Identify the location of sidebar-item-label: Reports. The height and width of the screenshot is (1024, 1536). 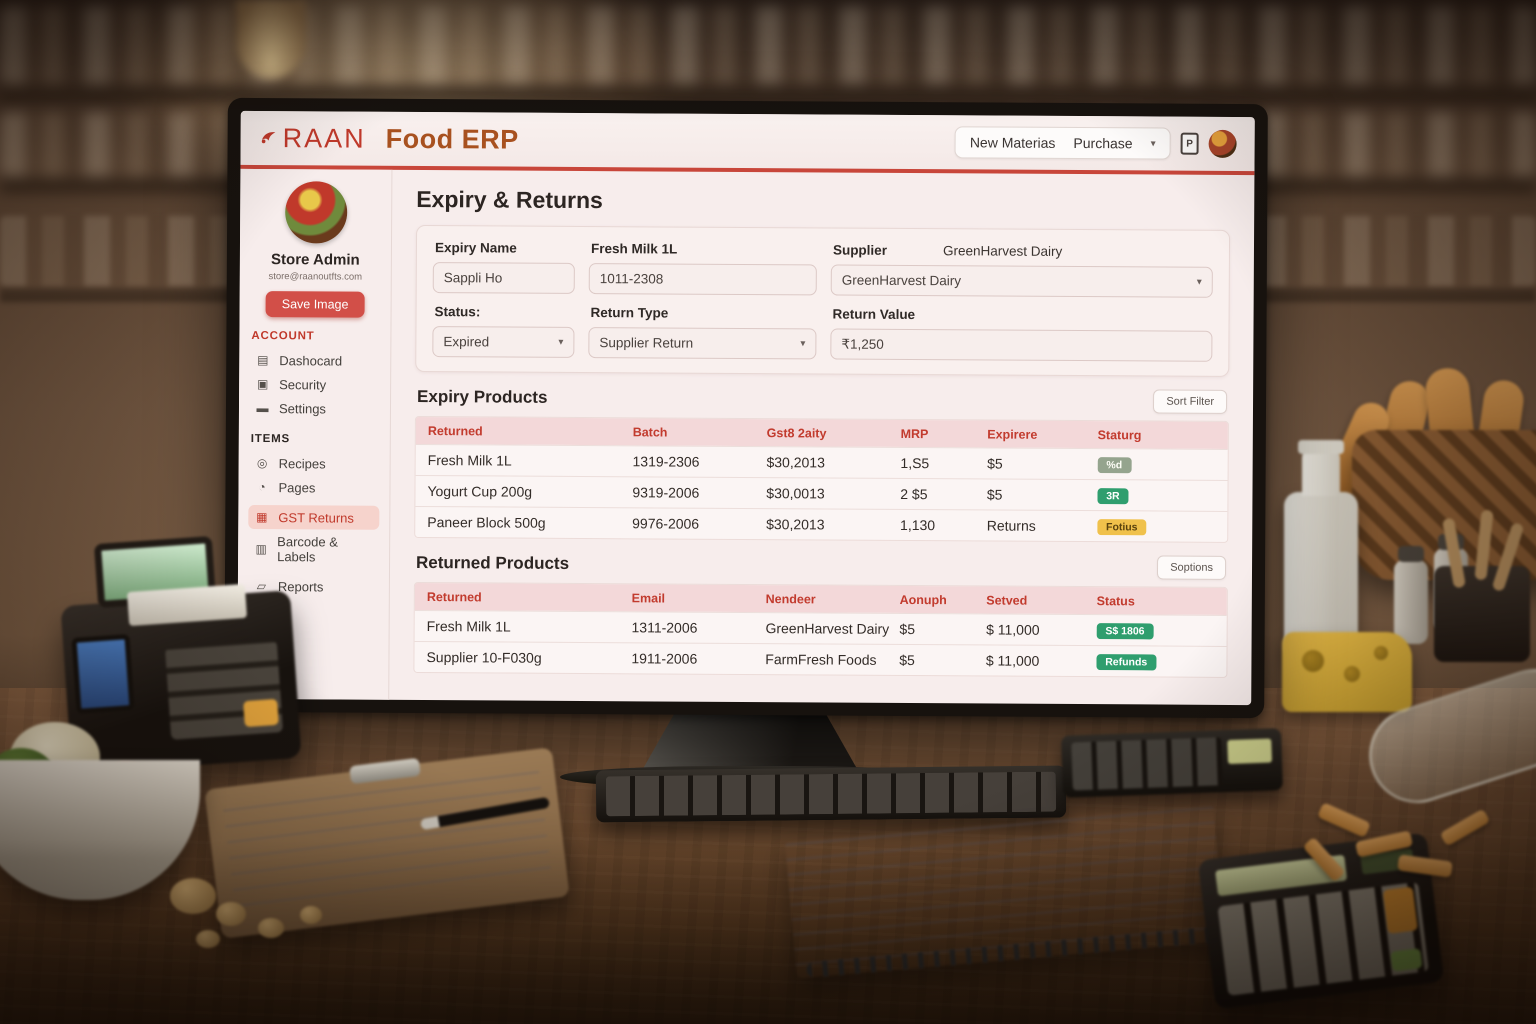
(300, 586).